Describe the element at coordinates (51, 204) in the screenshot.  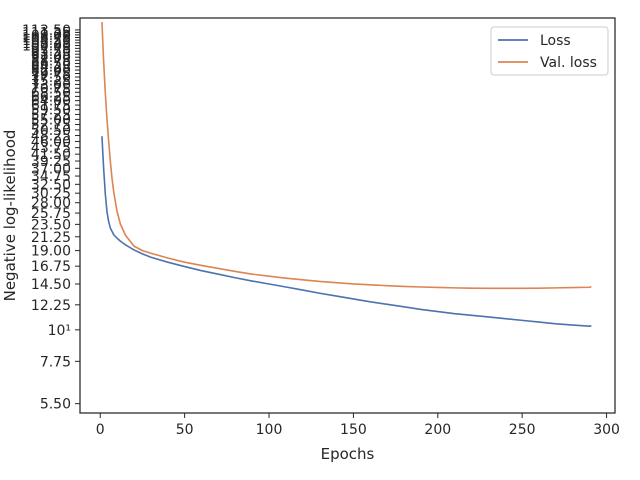
I see `y-tick-label: 28.00` at that location.